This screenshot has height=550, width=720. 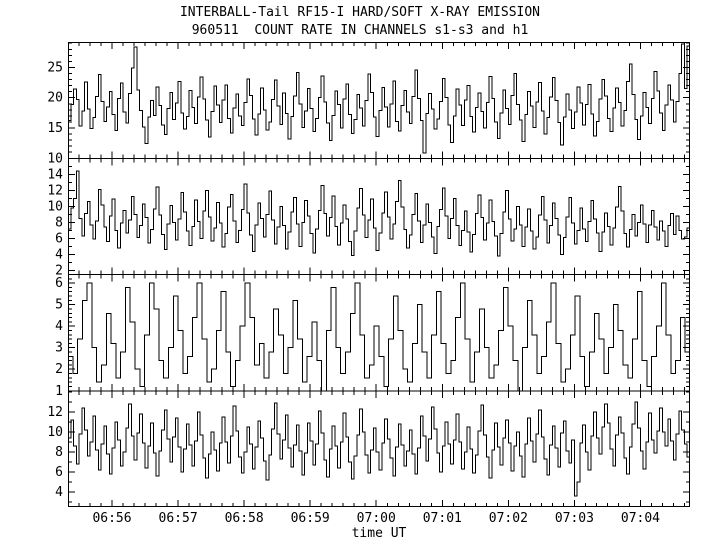 I want to click on y-tick-label: 15, so click(x=55, y=128).